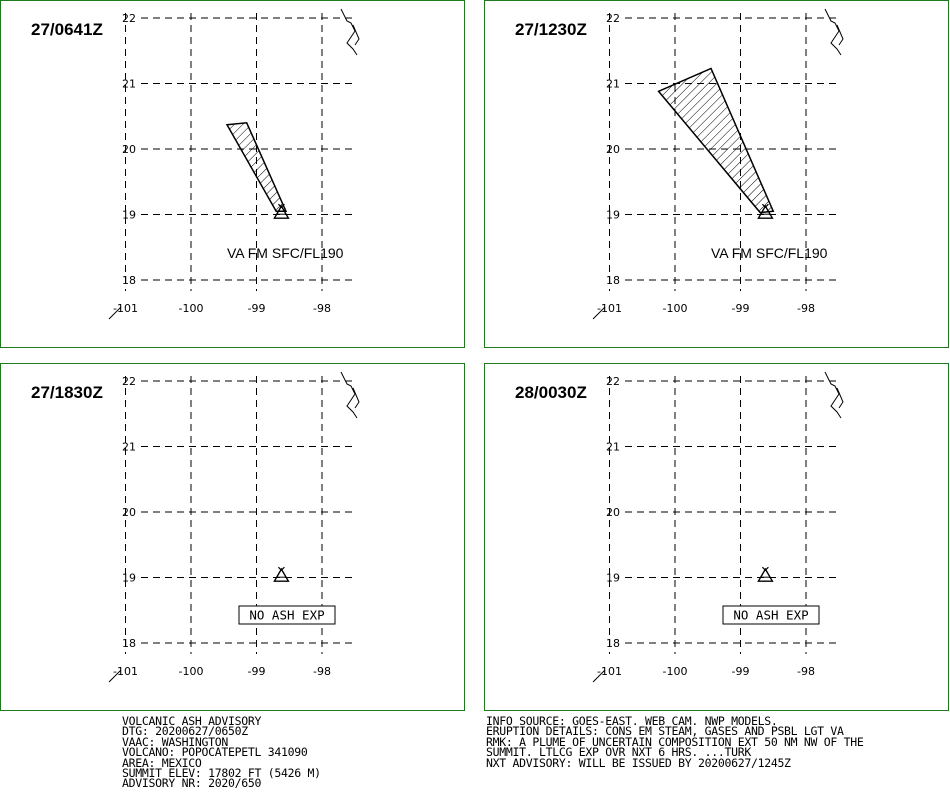  Describe the element at coordinates (67, 392) in the screenshot. I see `forecast-time-label: 27/1830Z` at that location.